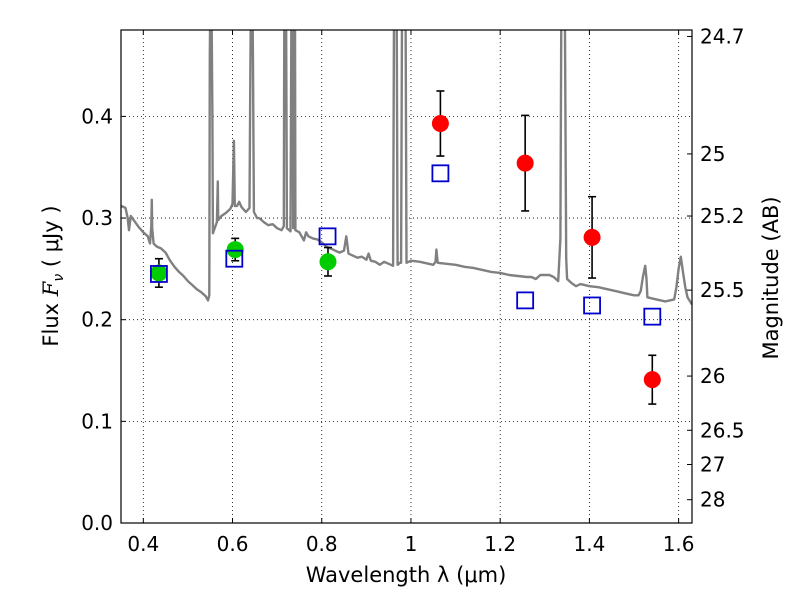 Image resolution: width=800 pixels, height=600 pixels. Describe the element at coordinates (411, 544) in the screenshot. I see `x-tick-label: 1` at that location.